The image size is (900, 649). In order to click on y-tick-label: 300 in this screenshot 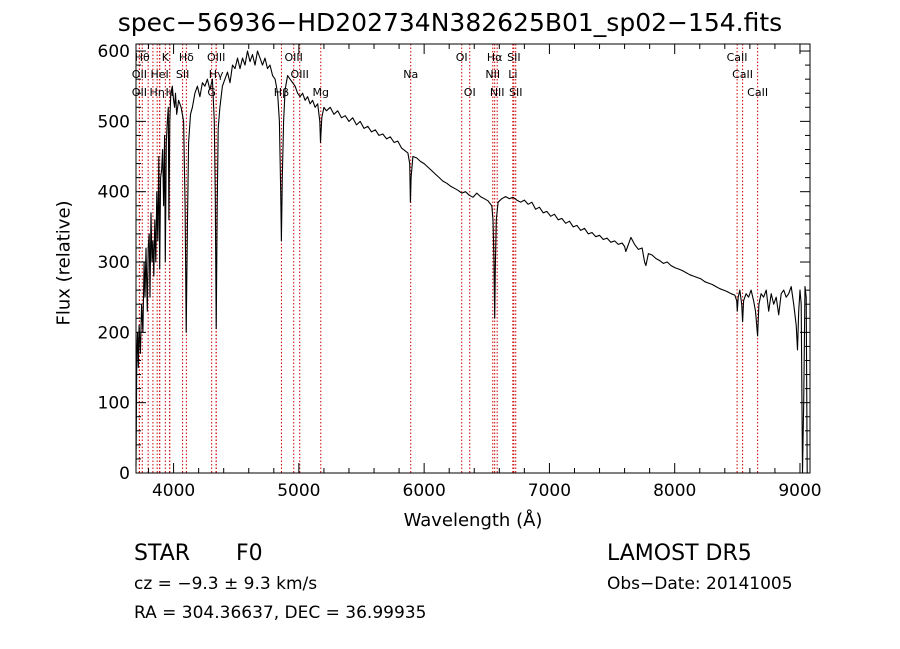, I will do `click(114, 263)`.